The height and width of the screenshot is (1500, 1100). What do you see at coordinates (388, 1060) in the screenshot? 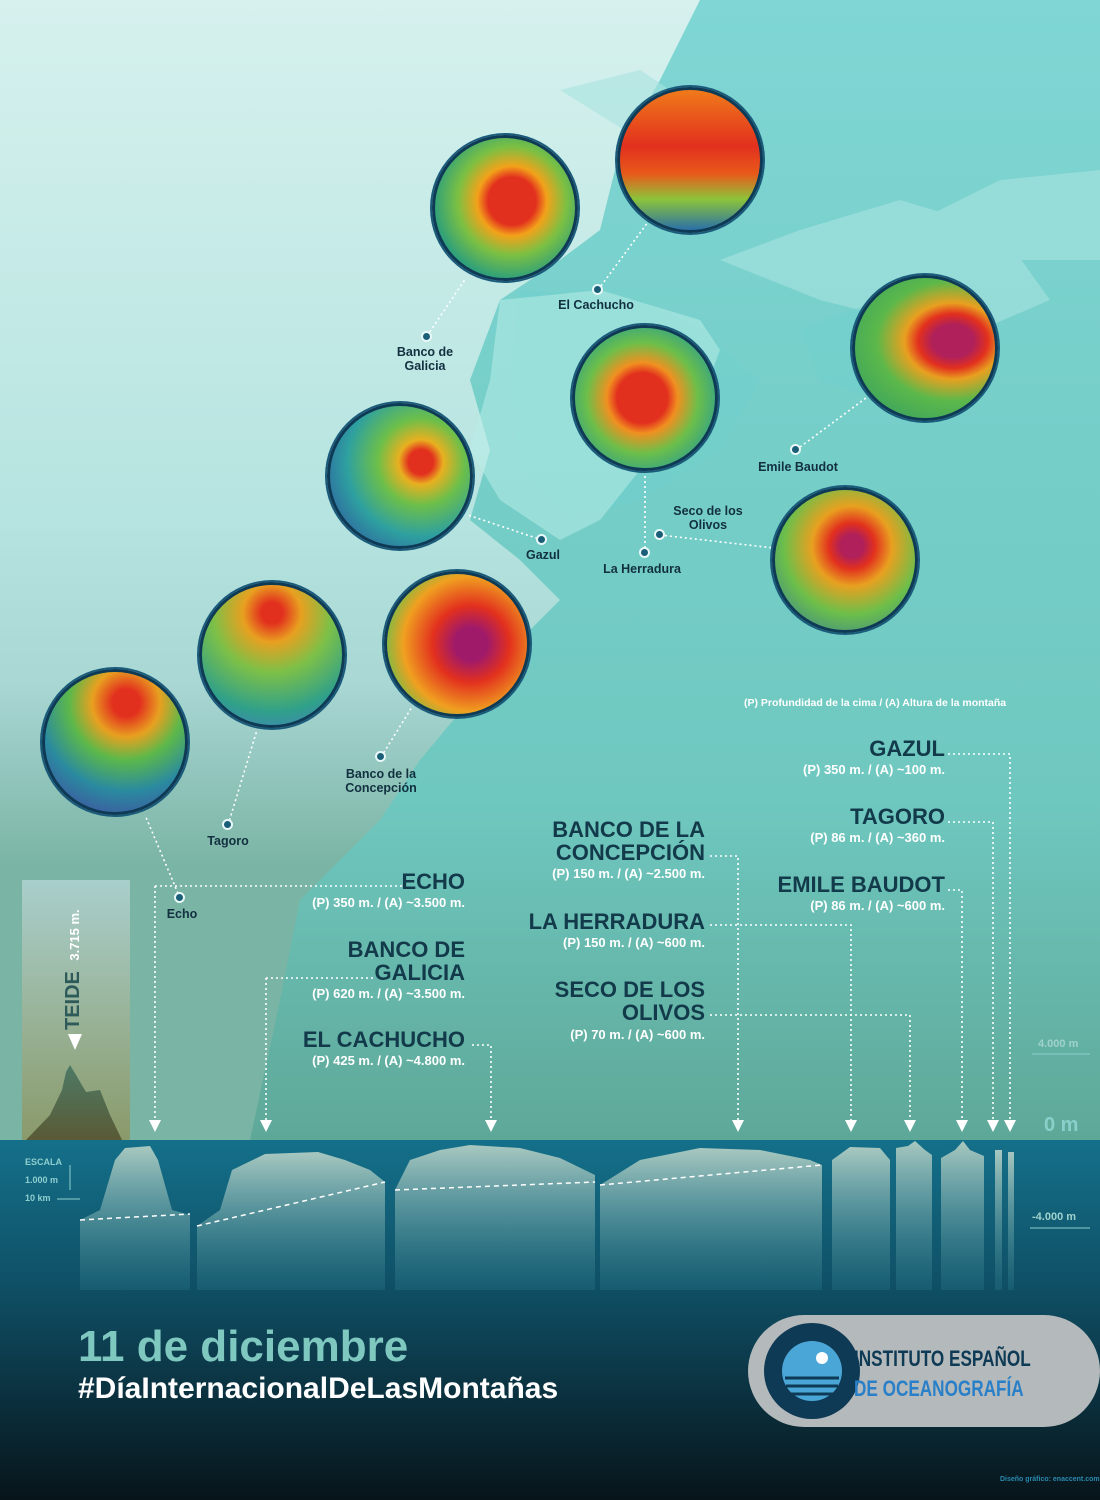
I see `entry-values-el-cachucho: (P) 425 m. / (A) ~4.800 m.` at bounding box center [388, 1060].